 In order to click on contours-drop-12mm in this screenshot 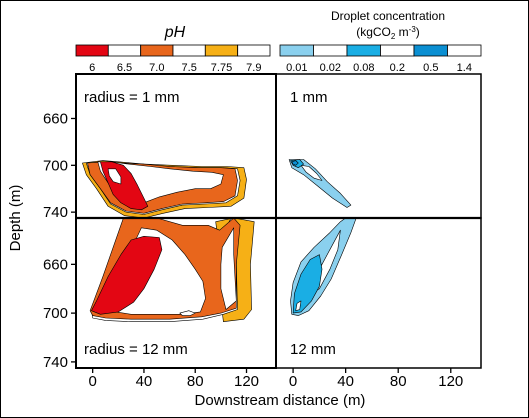, I will do `click(323, 267)`.